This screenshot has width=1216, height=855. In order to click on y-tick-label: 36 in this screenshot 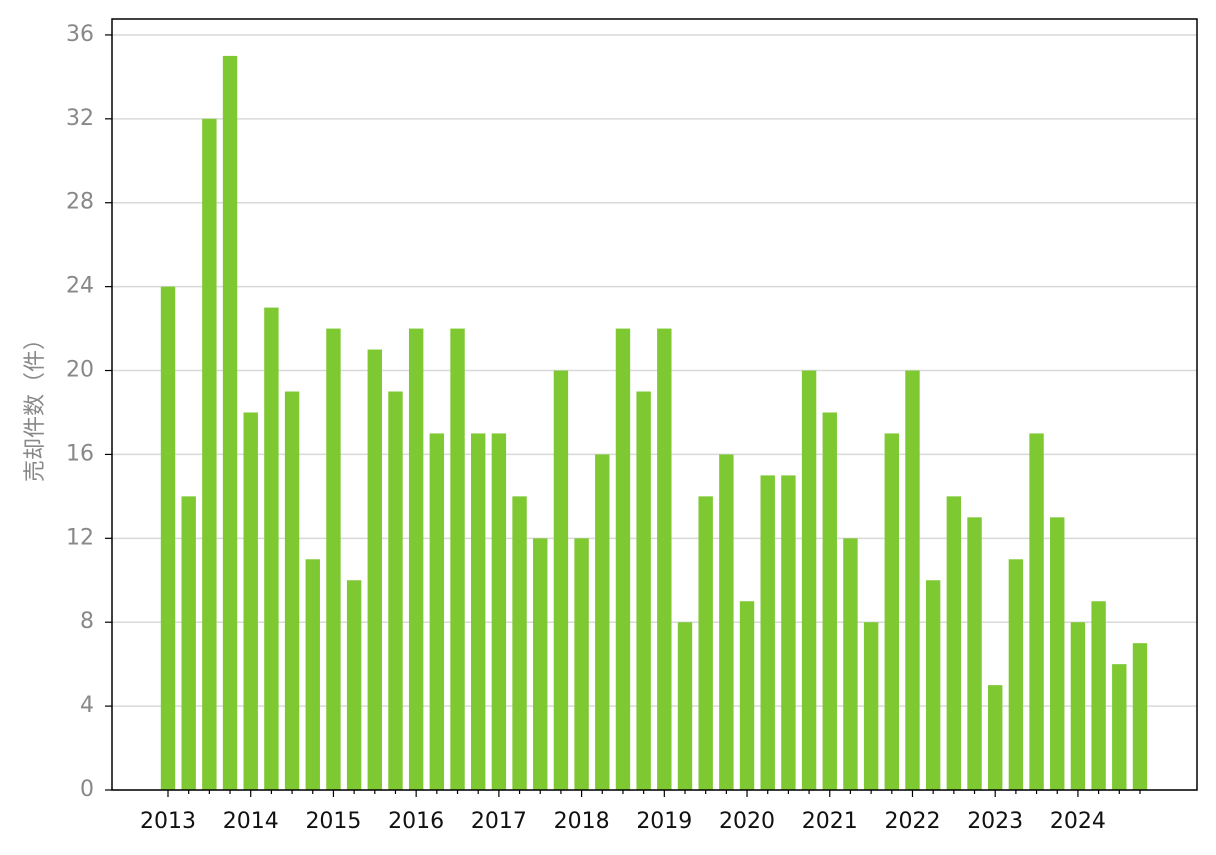, I will do `click(80, 34)`.